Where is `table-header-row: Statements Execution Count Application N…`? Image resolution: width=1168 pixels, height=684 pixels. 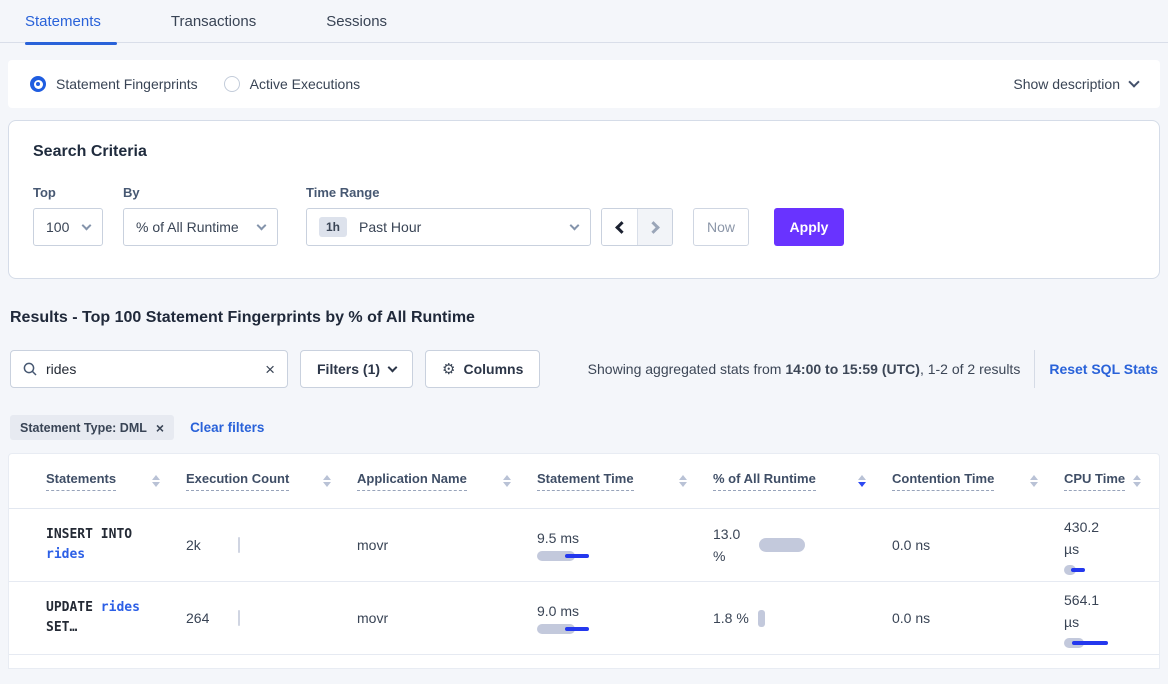
table-header-row: Statements Execution Count Application N… is located at coordinates (584, 481).